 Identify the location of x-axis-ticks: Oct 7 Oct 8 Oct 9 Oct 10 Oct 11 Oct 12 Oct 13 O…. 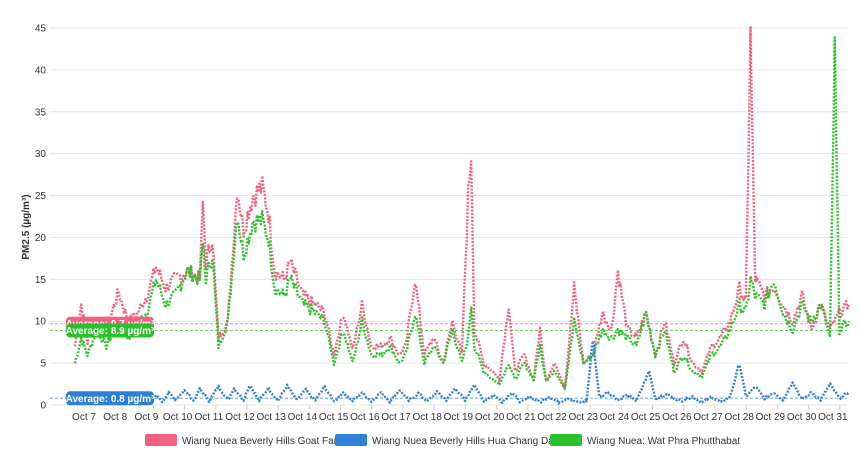
(460, 414).